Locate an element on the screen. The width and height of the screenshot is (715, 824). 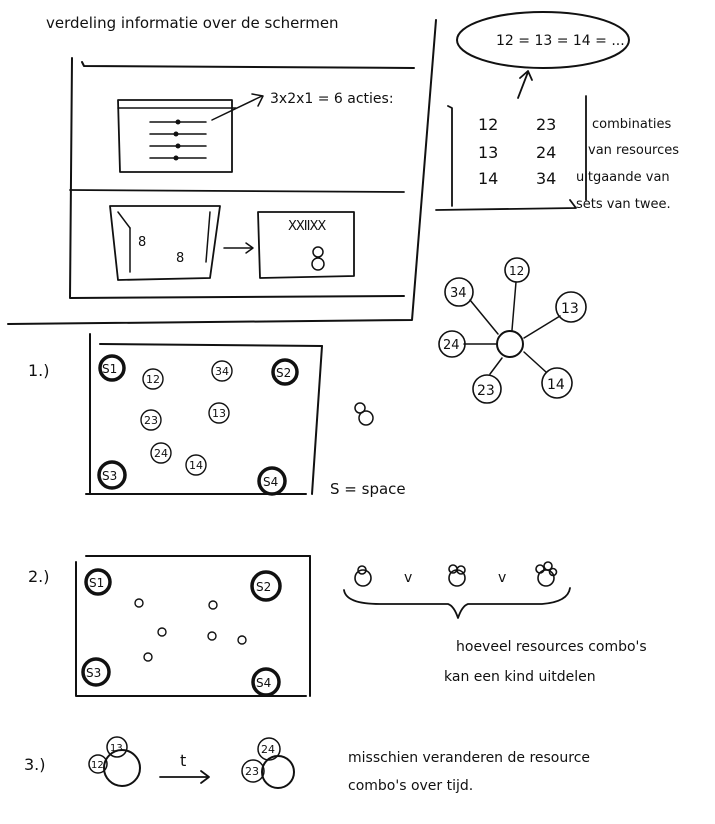
space-legend: S = space is located at coordinates (368, 489).